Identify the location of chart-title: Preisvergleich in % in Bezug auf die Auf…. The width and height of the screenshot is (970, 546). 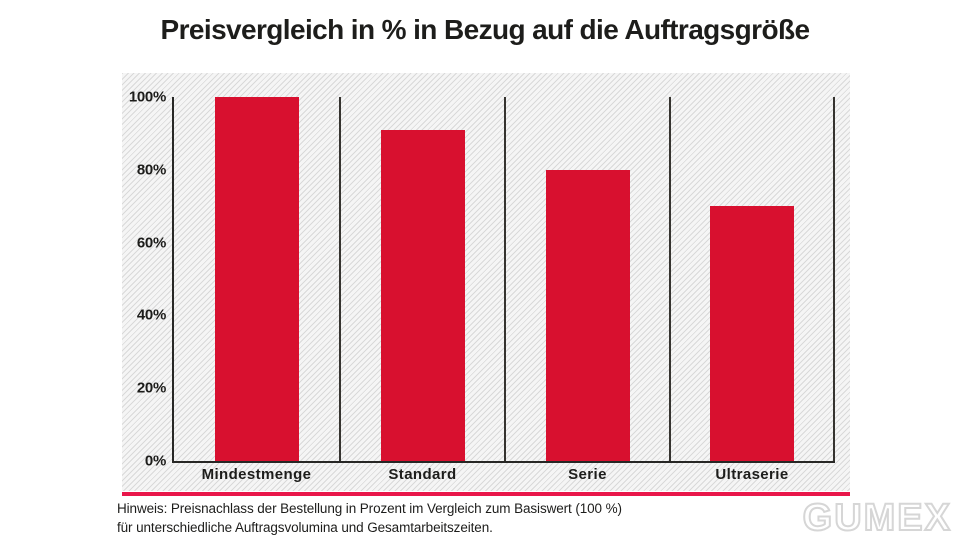
(485, 29).